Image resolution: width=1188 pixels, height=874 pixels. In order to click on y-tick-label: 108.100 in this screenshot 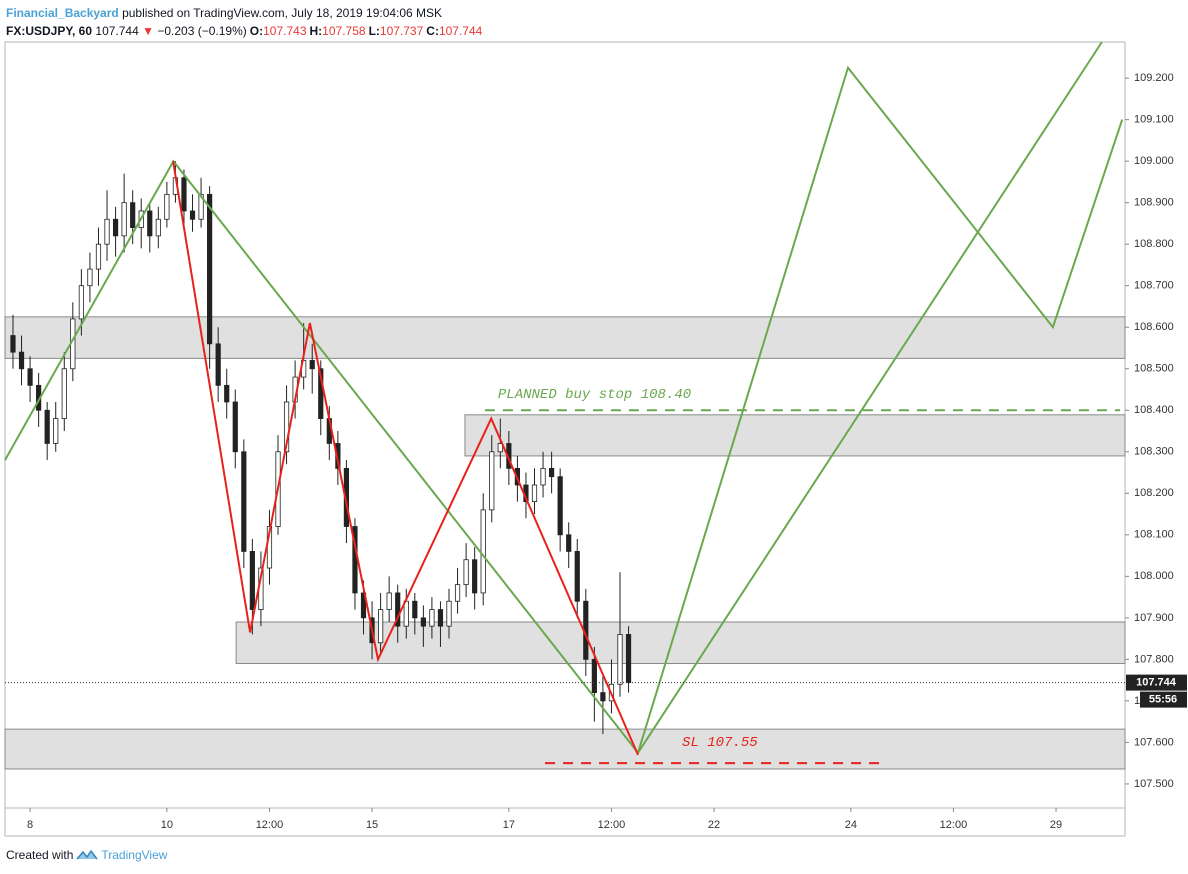, I will do `click(1154, 535)`.